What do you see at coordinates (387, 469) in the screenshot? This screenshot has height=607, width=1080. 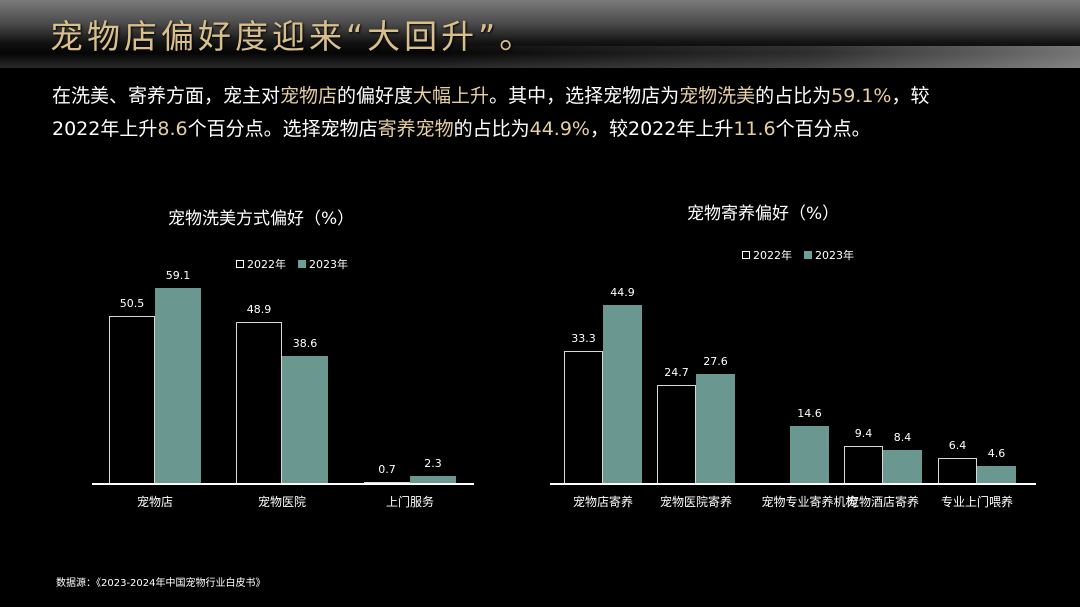 I see `data-label: 0.7` at bounding box center [387, 469].